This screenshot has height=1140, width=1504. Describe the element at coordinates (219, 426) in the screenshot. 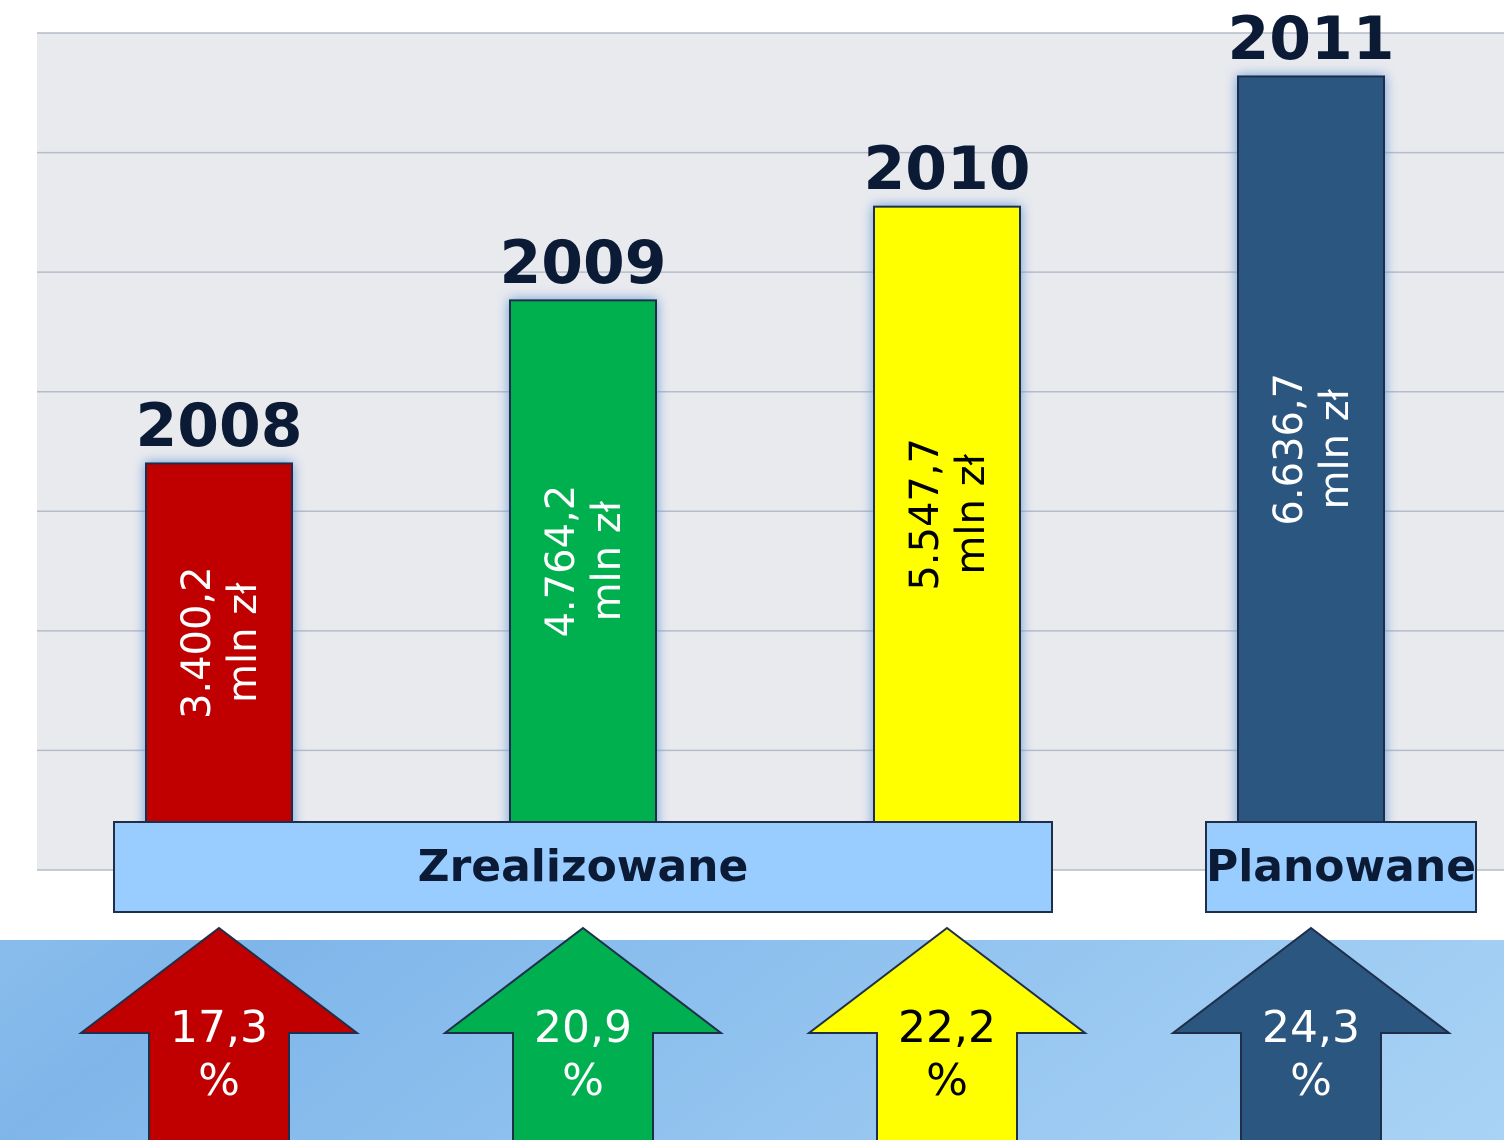

I see `category-label: 2008` at that location.